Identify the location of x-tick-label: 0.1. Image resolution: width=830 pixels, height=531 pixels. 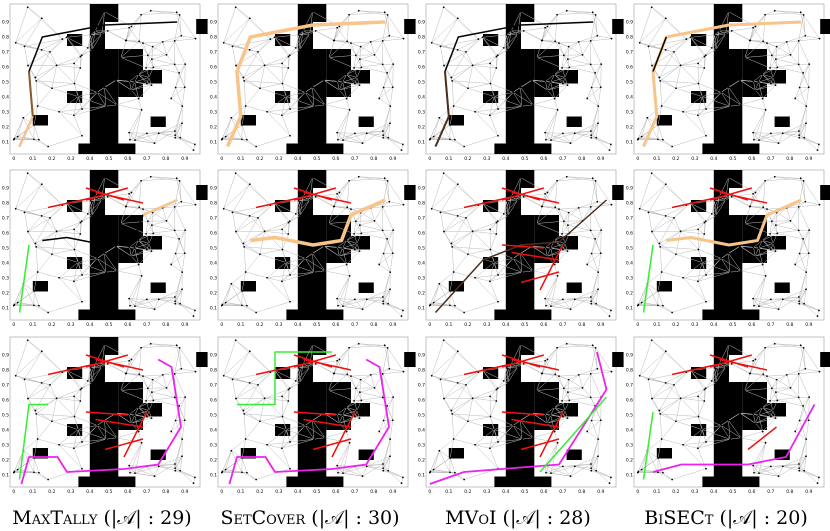
(656, 159).